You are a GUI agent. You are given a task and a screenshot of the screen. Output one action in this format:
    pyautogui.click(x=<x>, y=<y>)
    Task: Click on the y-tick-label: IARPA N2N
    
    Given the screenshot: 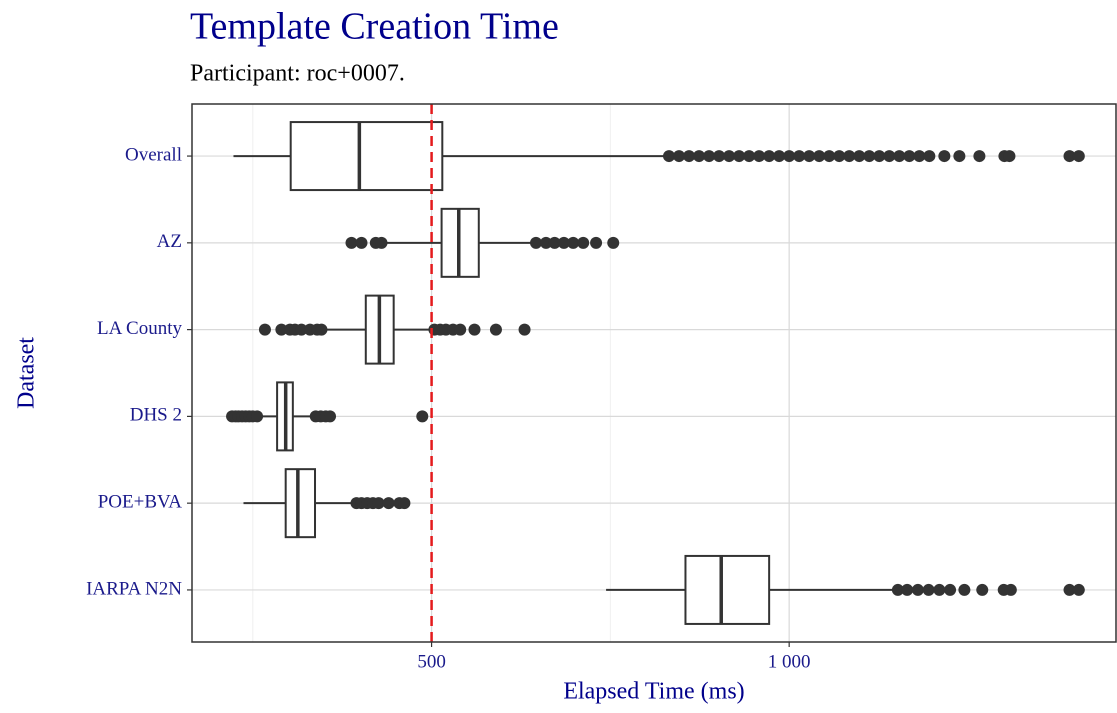 What is the action you would take?
    pyautogui.click(x=134, y=588)
    